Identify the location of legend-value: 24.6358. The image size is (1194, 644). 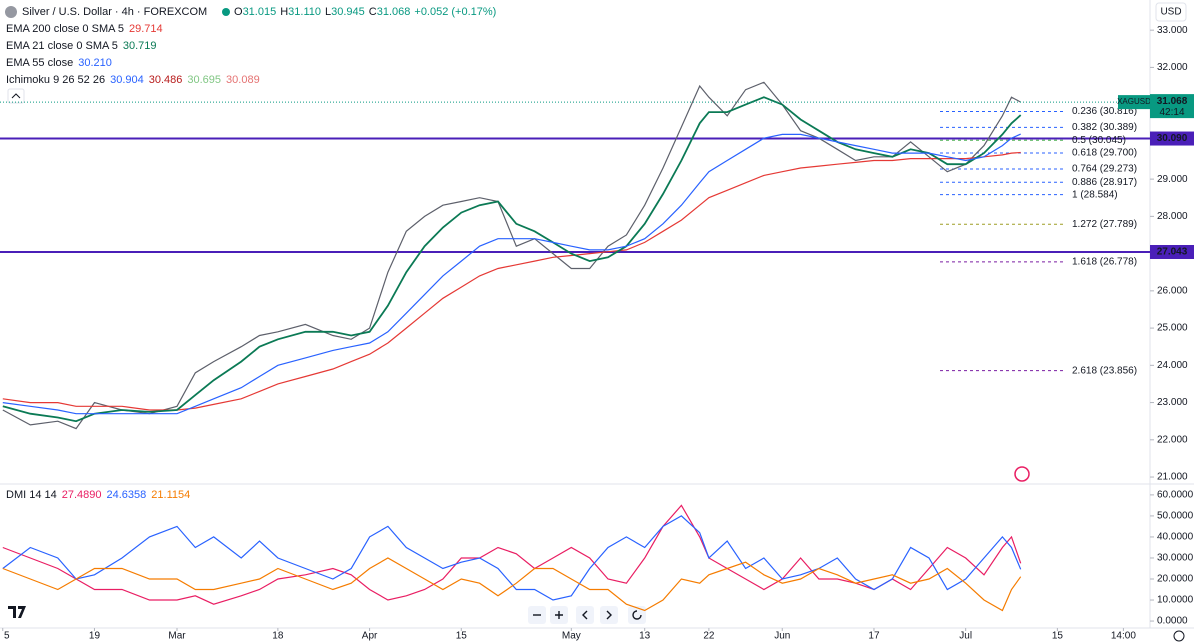
(127, 495).